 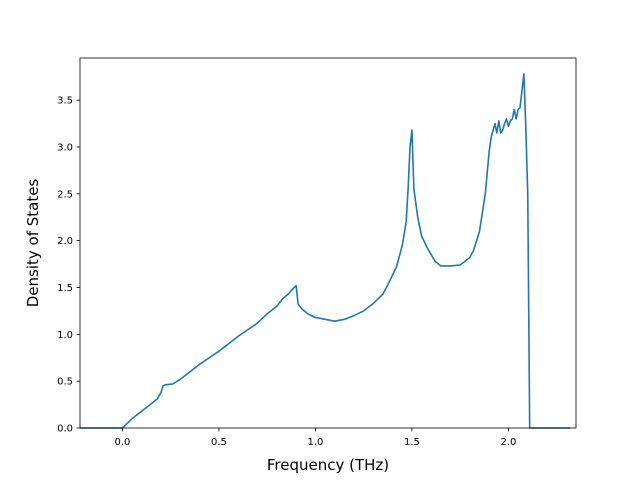 What do you see at coordinates (65, 429) in the screenshot?
I see `y-tick-label: 0.0` at bounding box center [65, 429].